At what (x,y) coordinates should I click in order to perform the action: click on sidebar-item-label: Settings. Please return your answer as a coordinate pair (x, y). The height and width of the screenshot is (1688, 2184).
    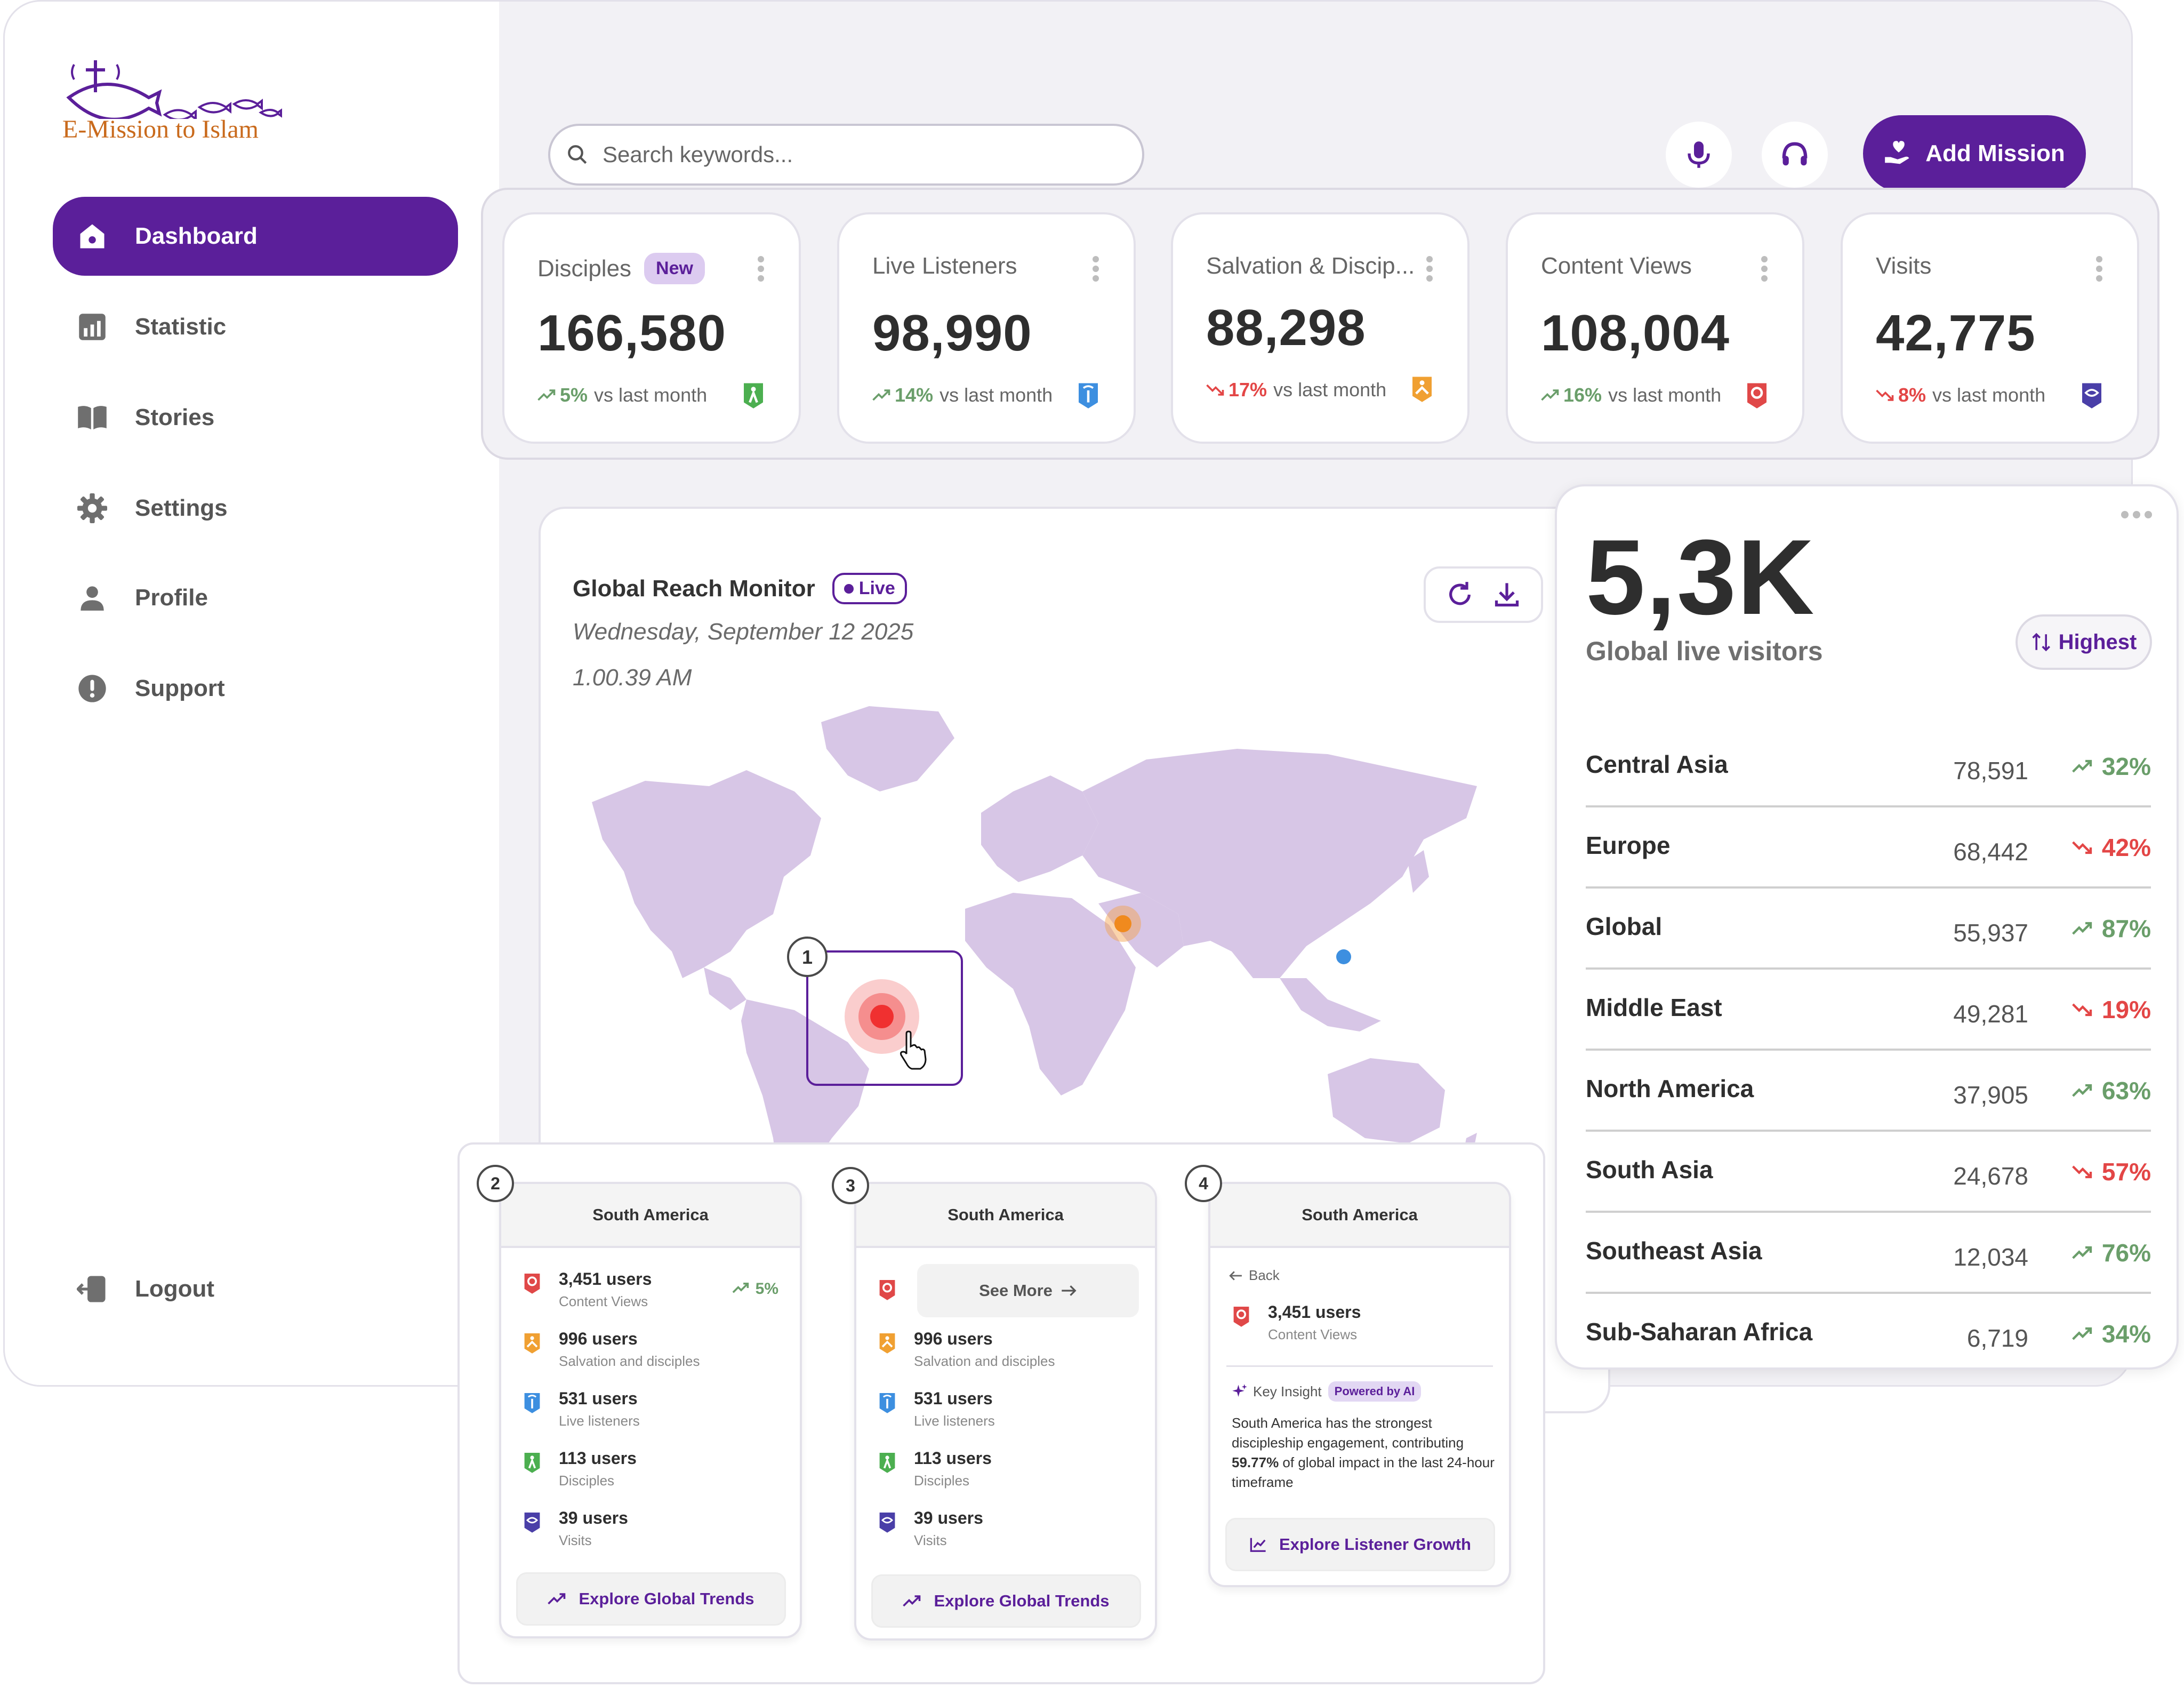
    Looking at the image, I should click on (181, 508).